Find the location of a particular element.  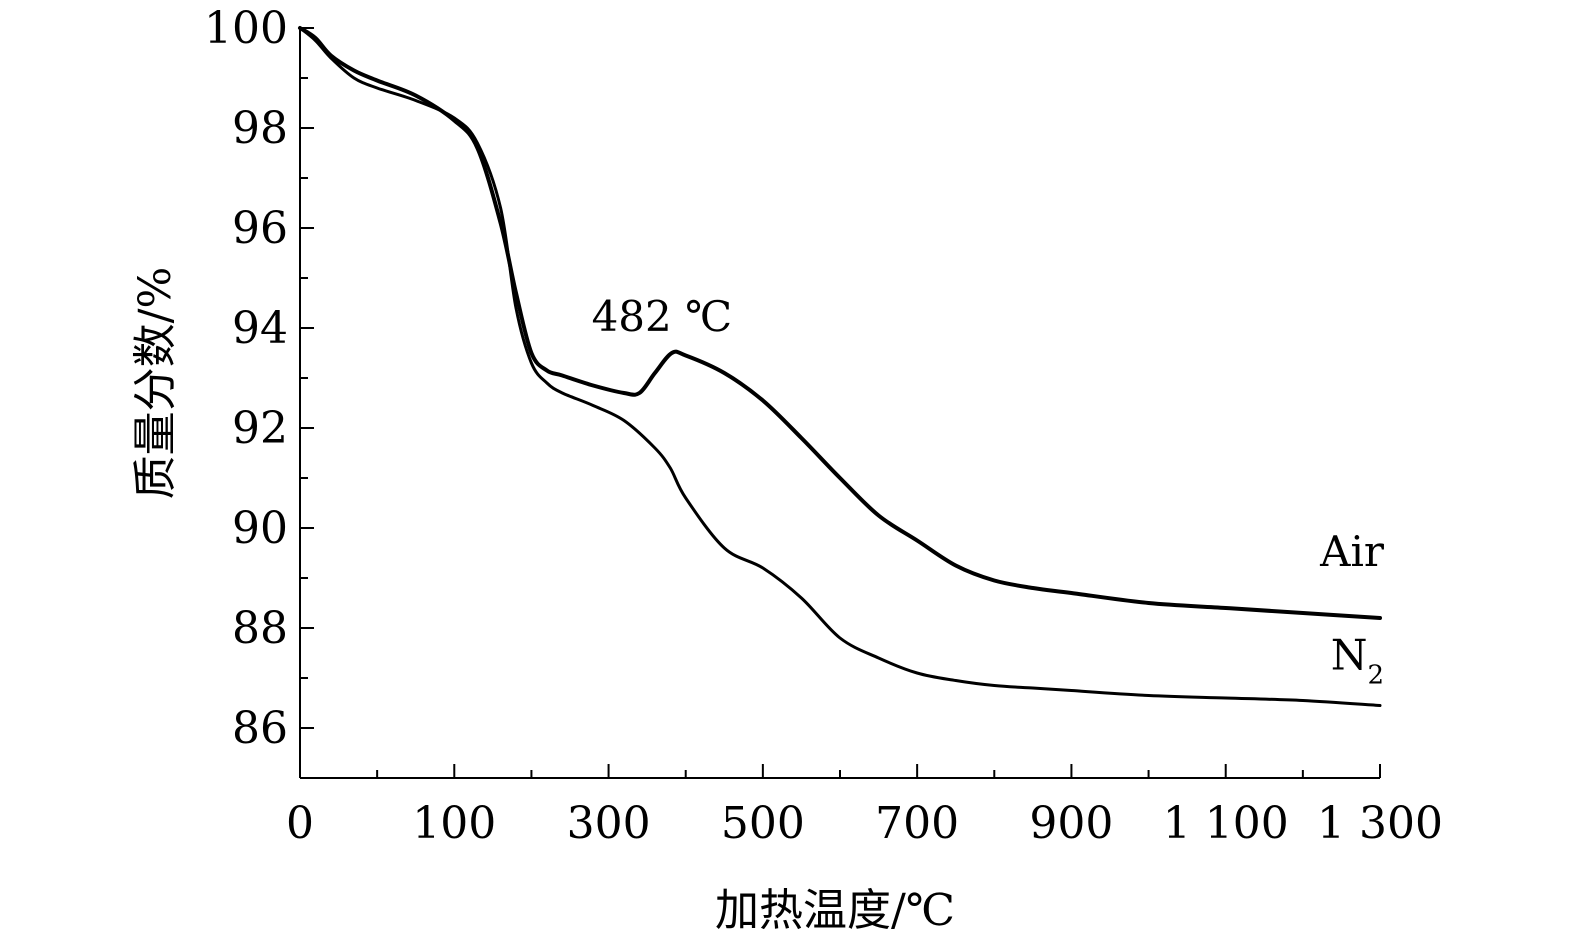

x-tick-label: 500 is located at coordinates (763, 823).